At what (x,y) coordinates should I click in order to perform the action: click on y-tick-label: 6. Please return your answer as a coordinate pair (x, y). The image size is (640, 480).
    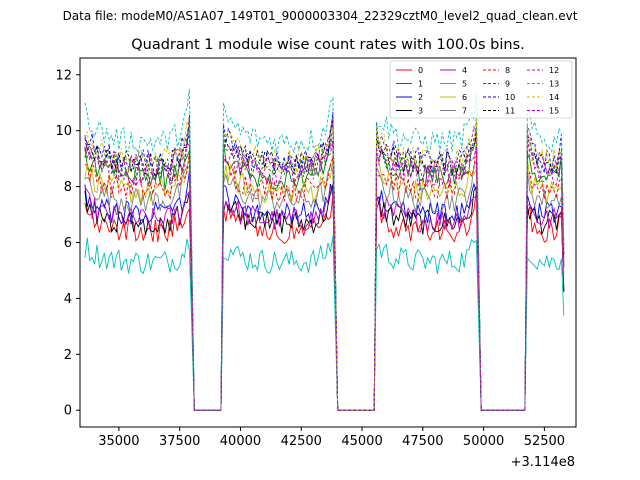
    Looking at the image, I should click on (68, 243).